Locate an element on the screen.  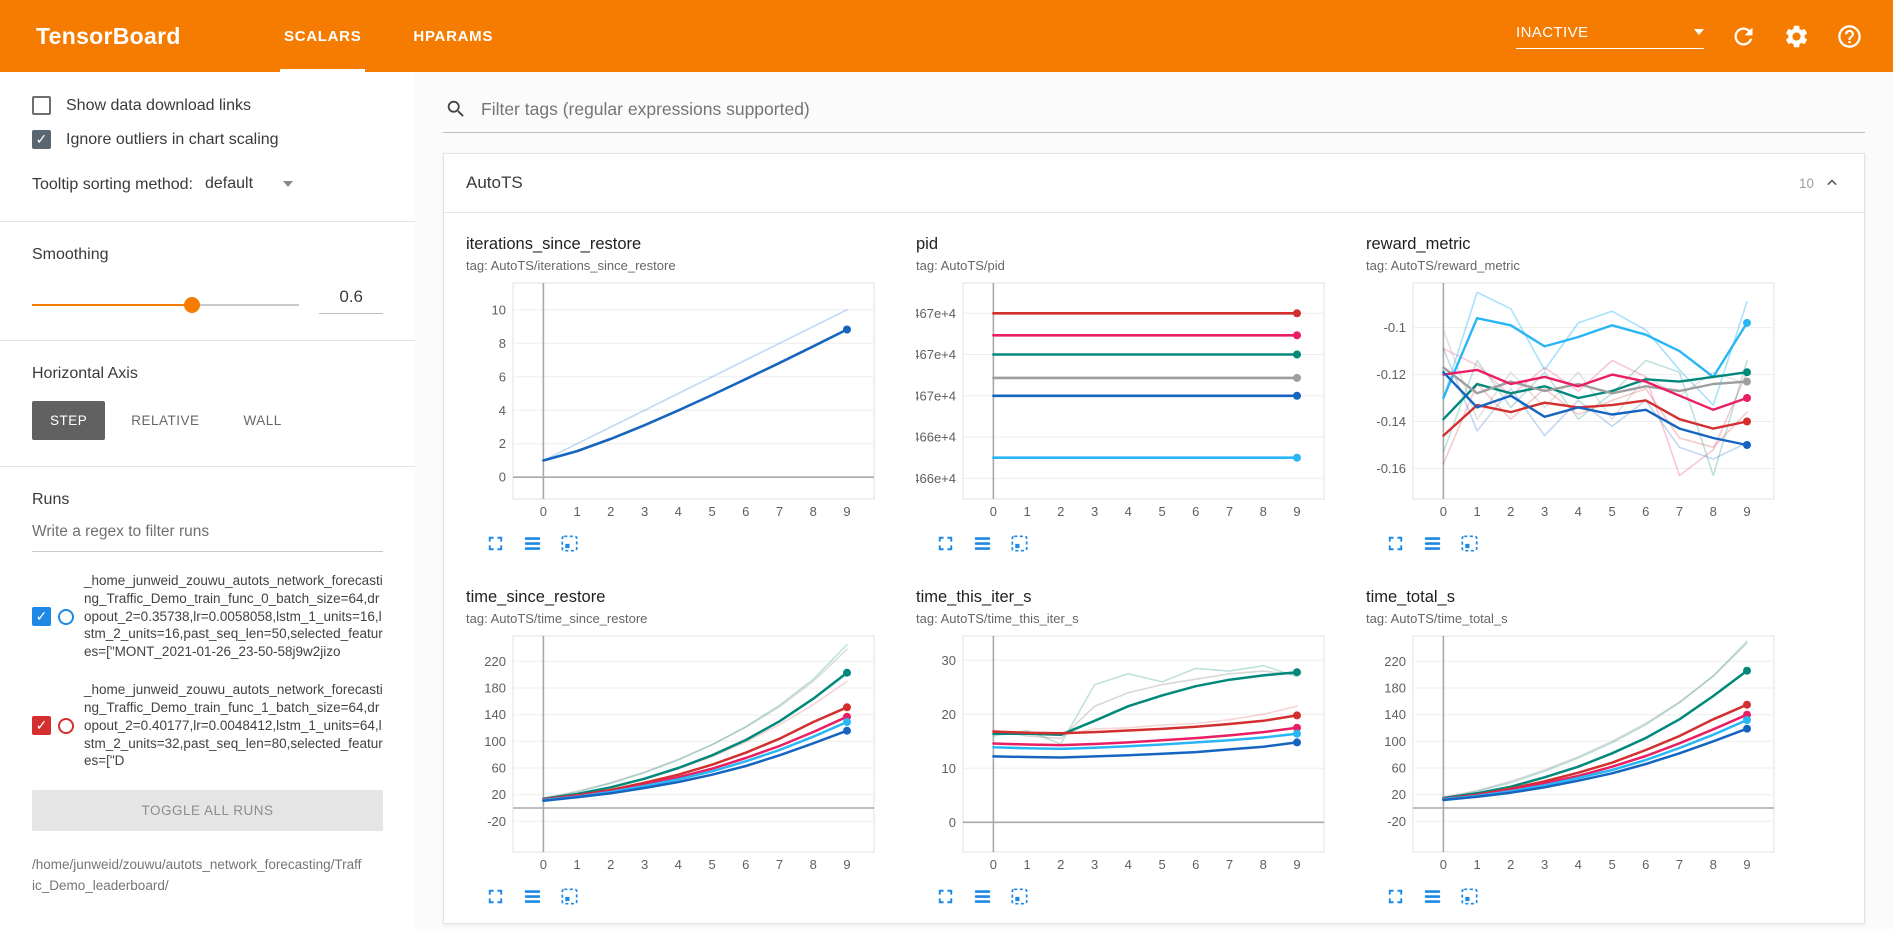
tooltip-sorting-value: default is located at coordinates (229, 183).